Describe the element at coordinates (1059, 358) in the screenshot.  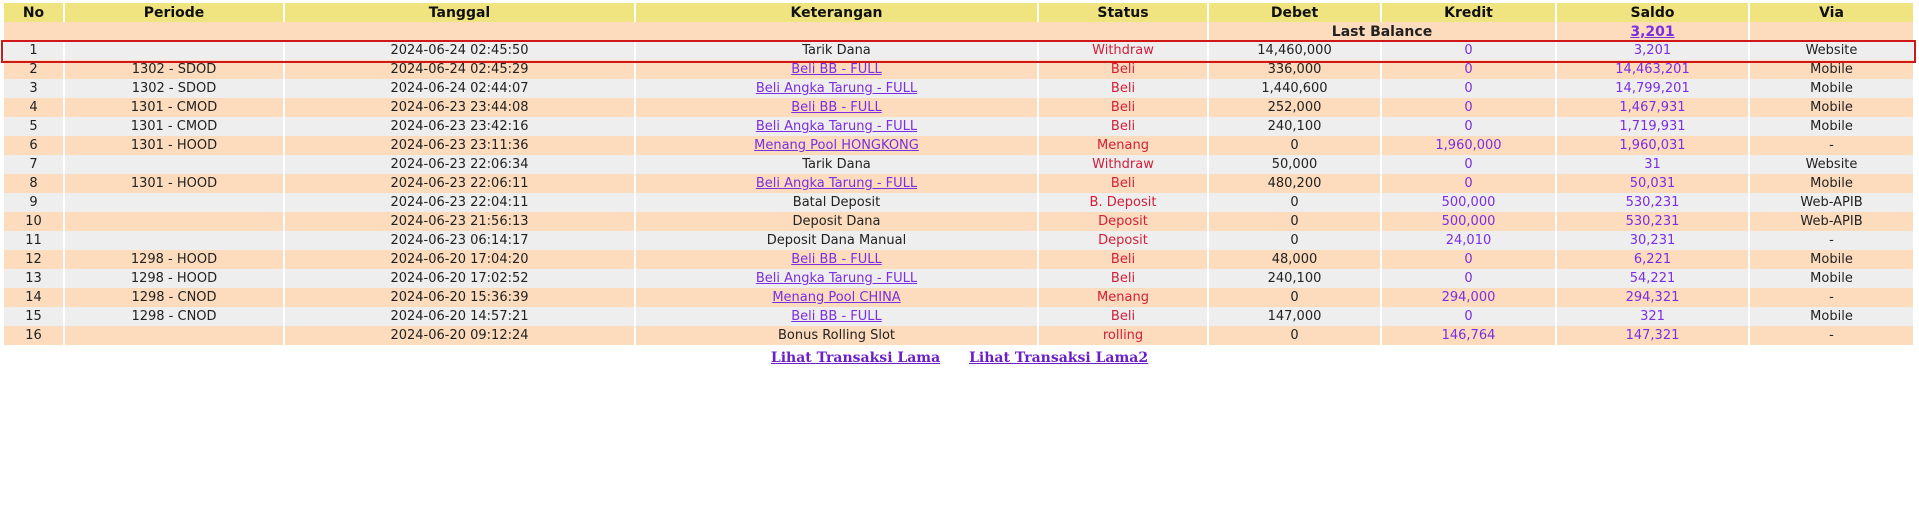
I see `old-transactions-2-link: Lihat Transaksi Lama2` at that location.